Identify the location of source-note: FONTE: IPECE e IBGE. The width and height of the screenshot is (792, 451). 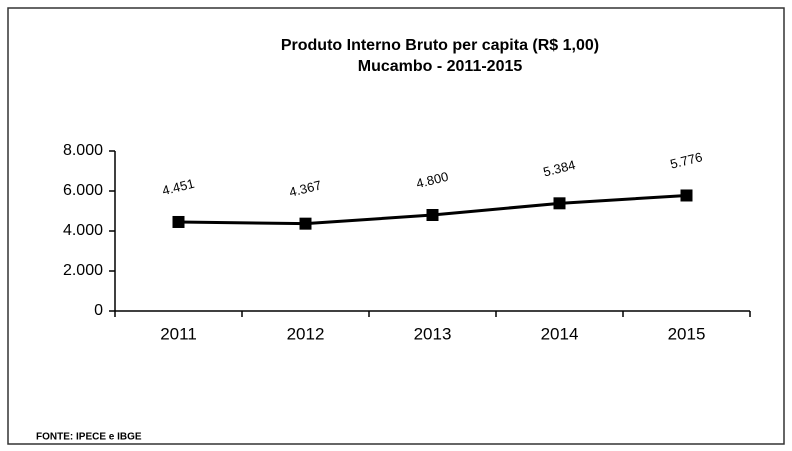
(89, 437).